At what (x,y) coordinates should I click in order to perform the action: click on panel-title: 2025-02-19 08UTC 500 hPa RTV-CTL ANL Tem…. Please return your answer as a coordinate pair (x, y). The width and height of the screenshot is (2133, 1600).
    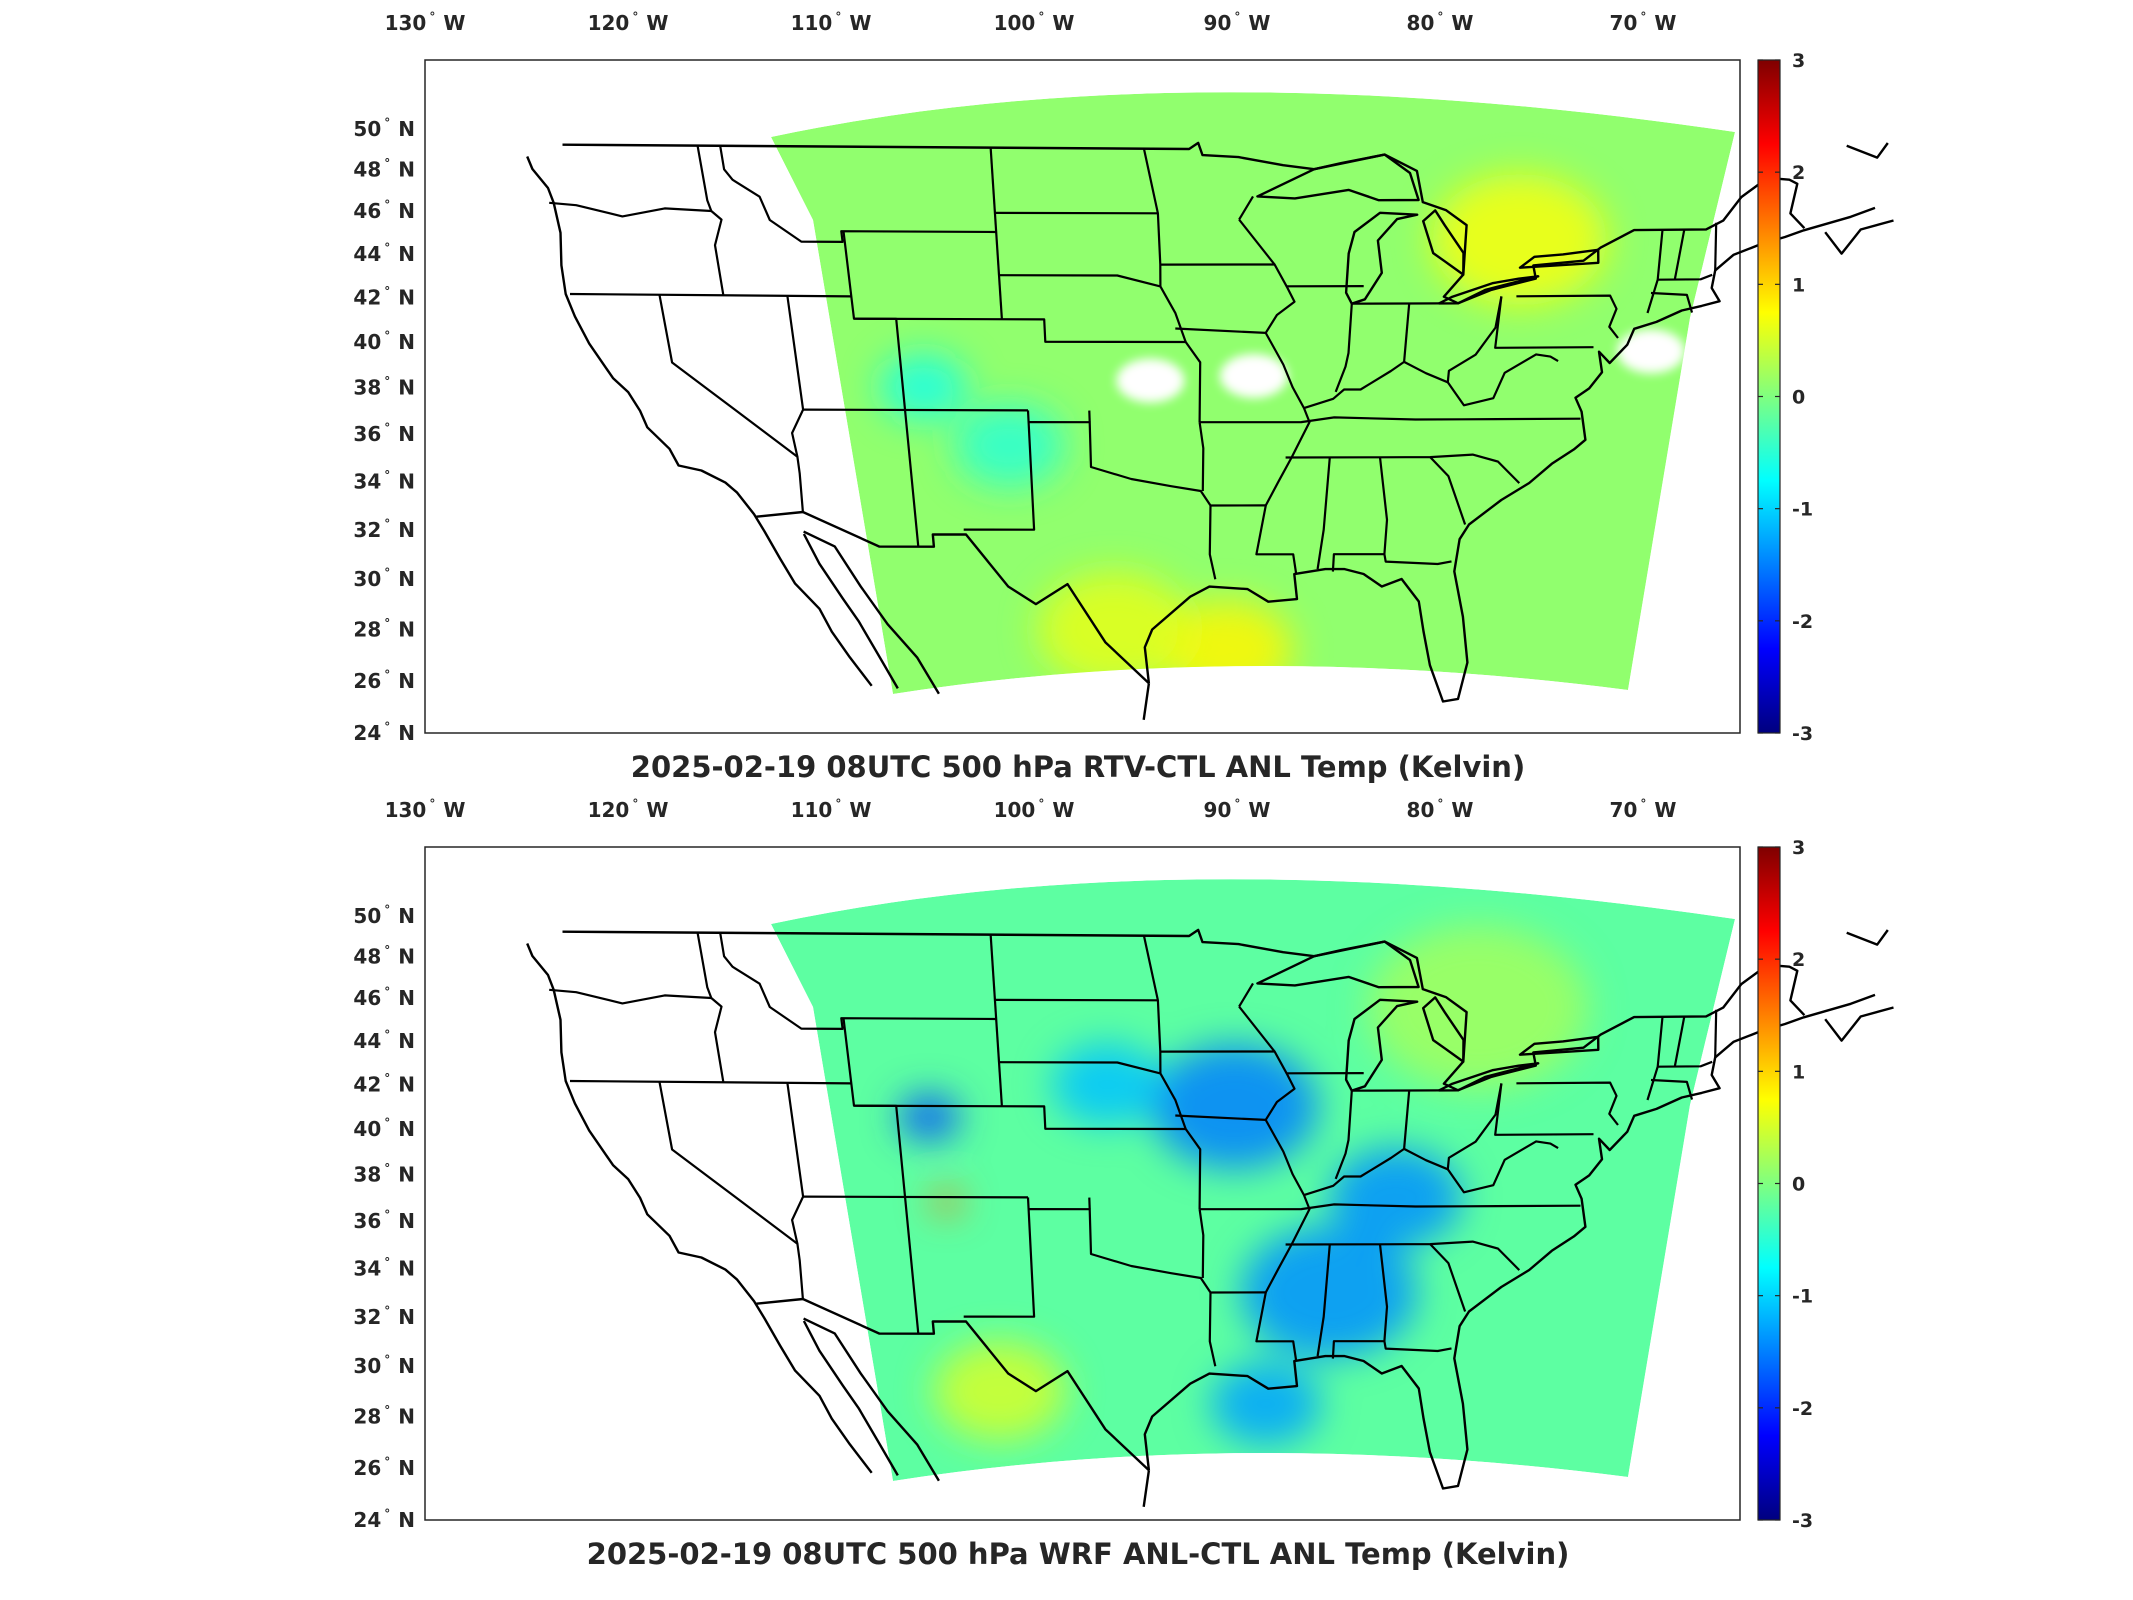
    Looking at the image, I should click on (1078, 767).